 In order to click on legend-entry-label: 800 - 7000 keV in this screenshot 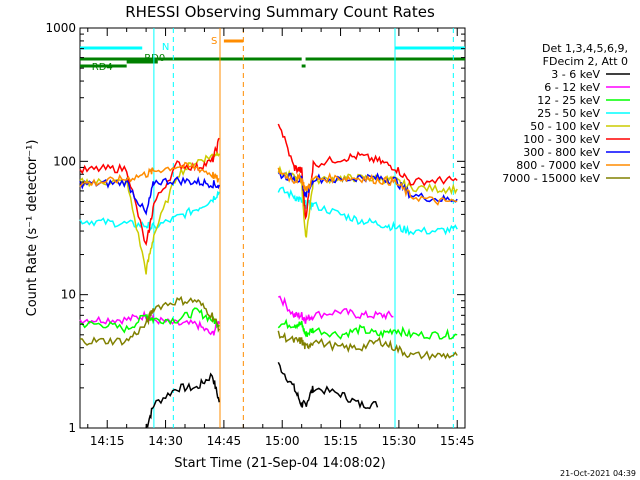, I will do `click(558, 165)`.